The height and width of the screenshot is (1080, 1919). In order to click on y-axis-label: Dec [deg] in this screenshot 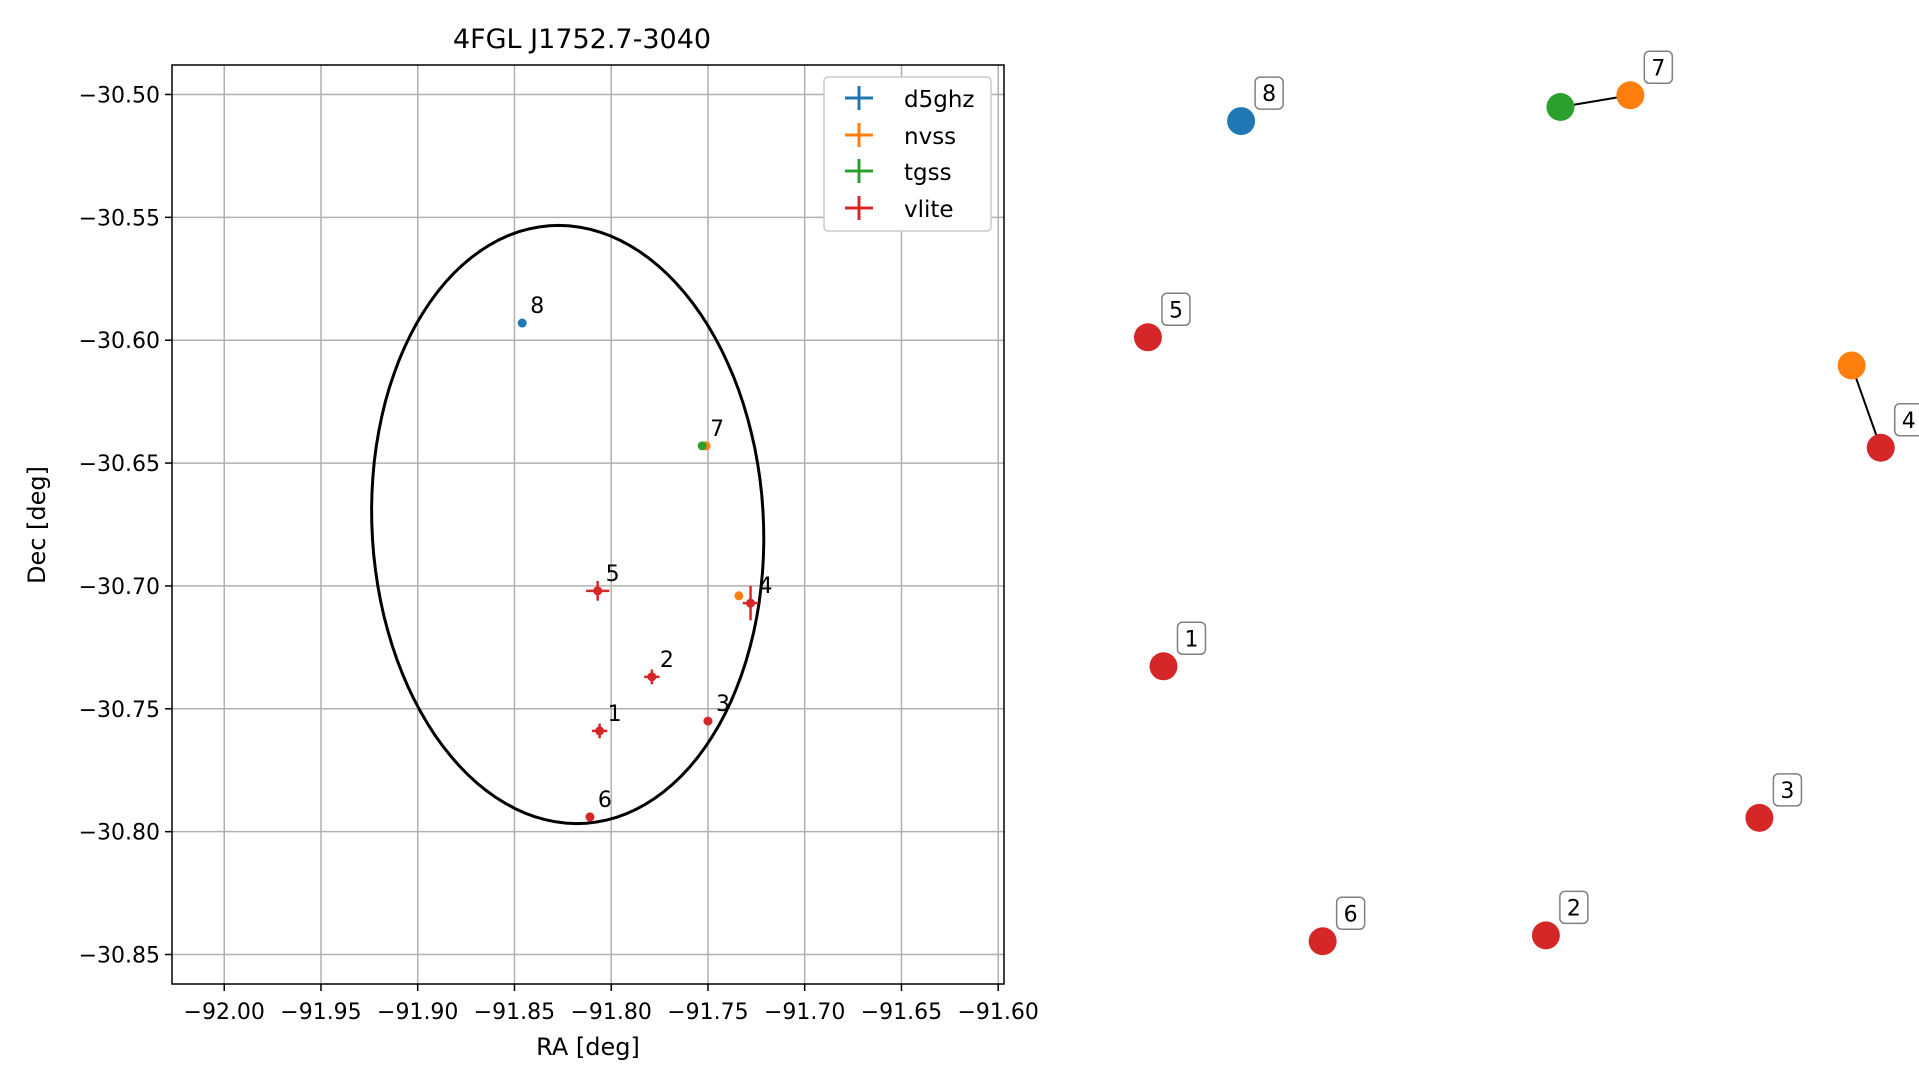, I will do `click(37, 525)`.